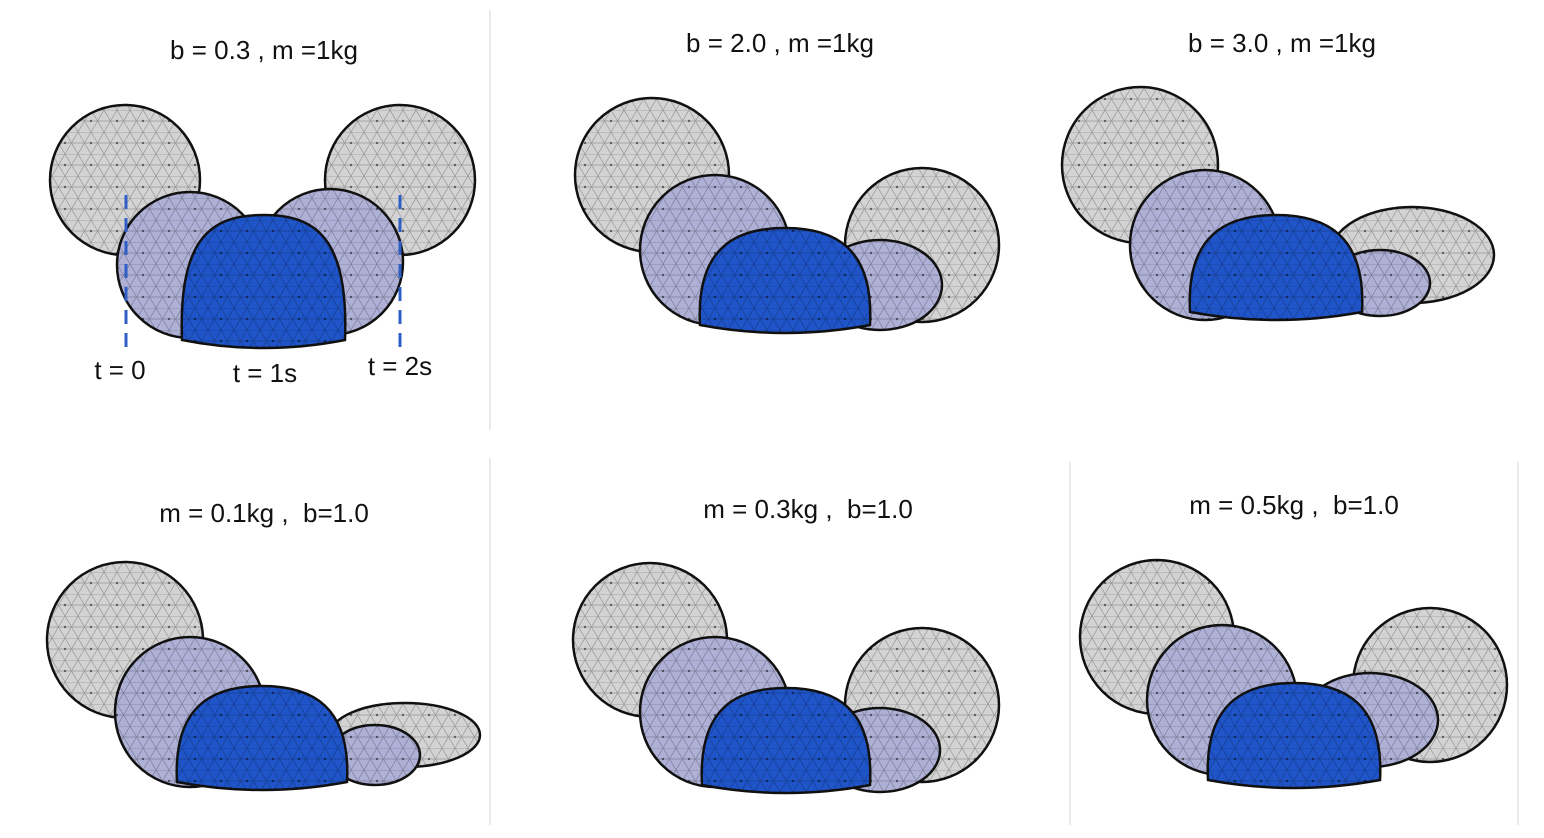  Describe the element at coordinates (264, 50) in the screenshot. I see `panel-title: b = 0.3 , m =1kg` at that location.